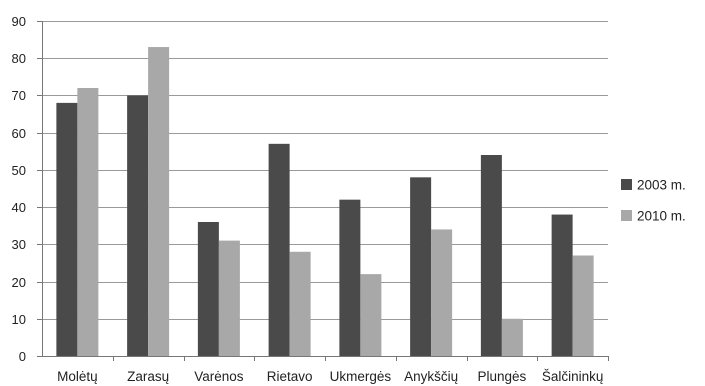  Describe the element at coordinates (148, 376) in the screenshot. I see `x-tick-label: Zarasų` at that location.